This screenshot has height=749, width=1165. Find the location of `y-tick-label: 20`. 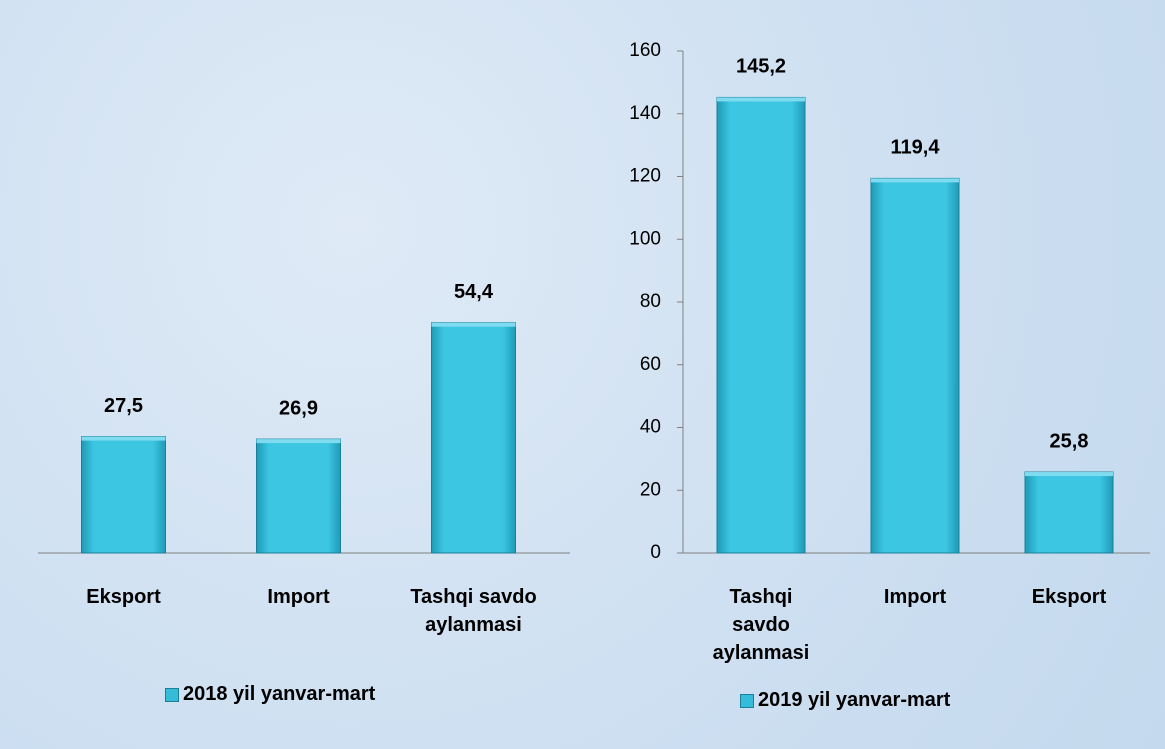

y-tick-label: 20 is located at coordinates (650, 489).